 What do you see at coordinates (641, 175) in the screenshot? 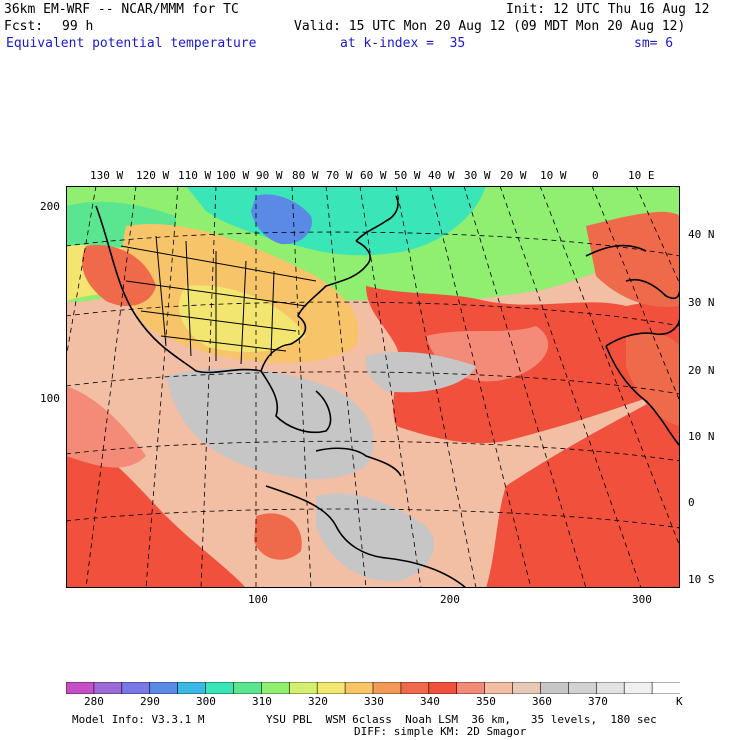
I see `lon-label: 10 E` at bounding box center [641, 175].